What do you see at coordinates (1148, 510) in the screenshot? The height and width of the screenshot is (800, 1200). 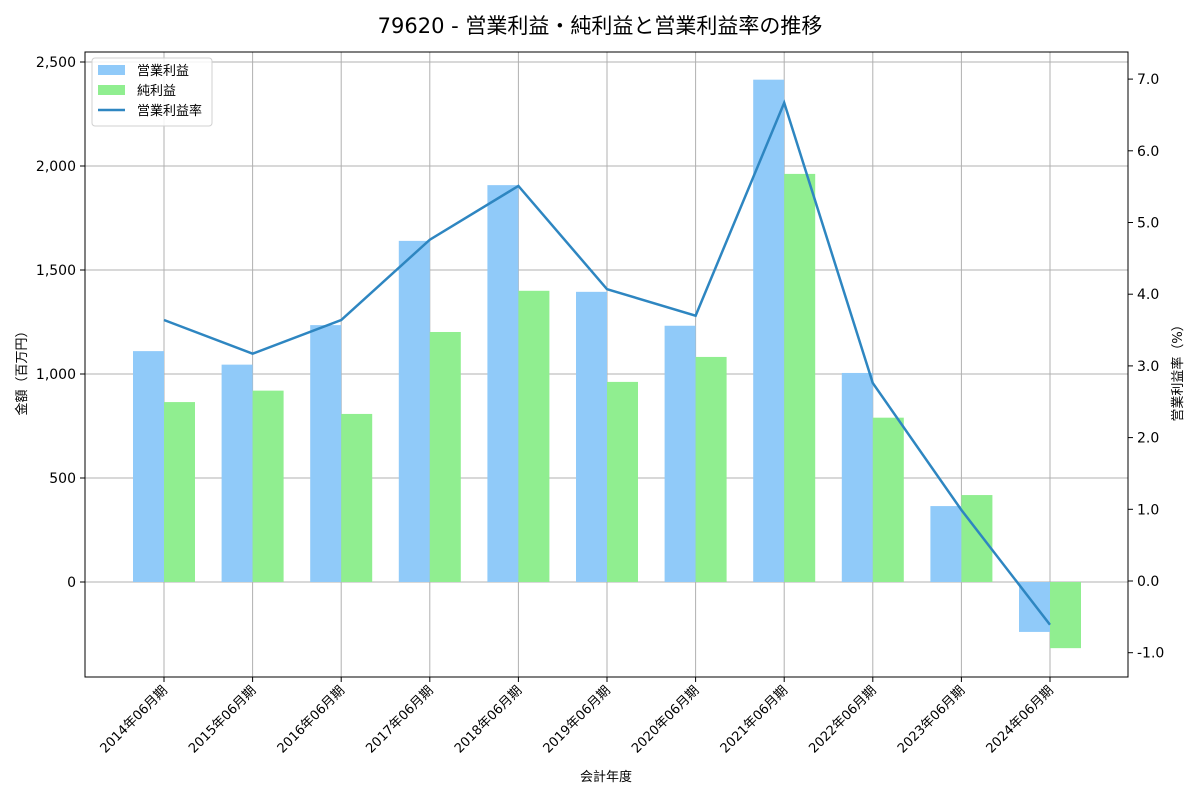 I see `tick-label: 1.0` at bounding box center [1148, 510].